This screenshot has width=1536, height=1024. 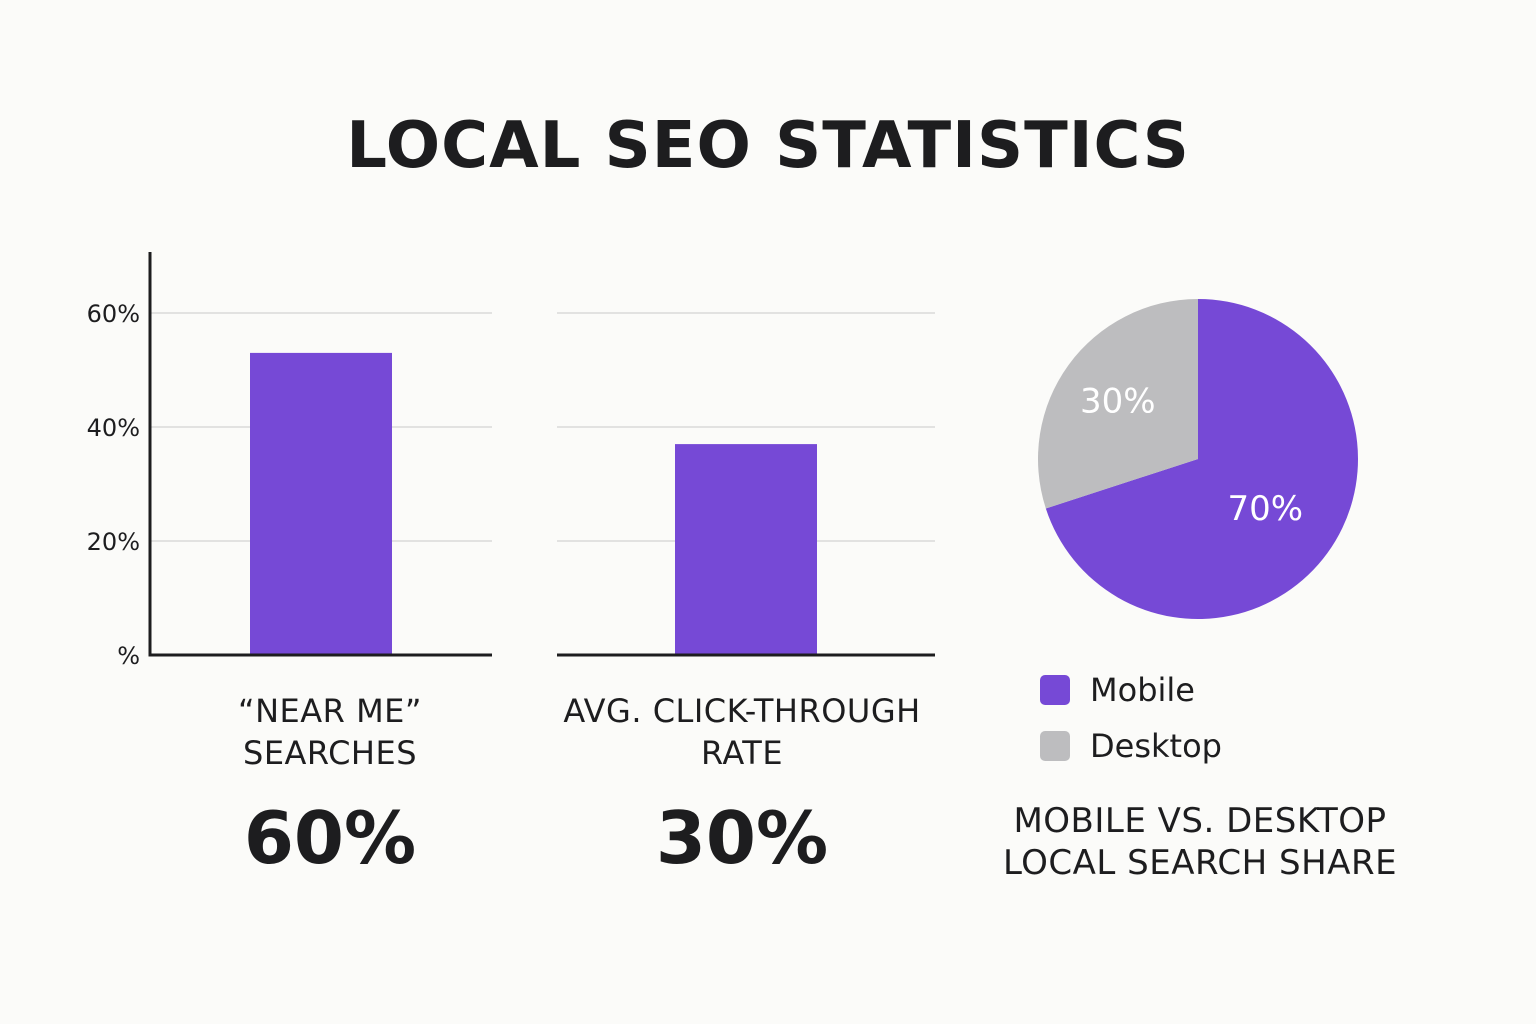 I want to click on pie-label-desktop: 30%, so click(x=1118, y=402).